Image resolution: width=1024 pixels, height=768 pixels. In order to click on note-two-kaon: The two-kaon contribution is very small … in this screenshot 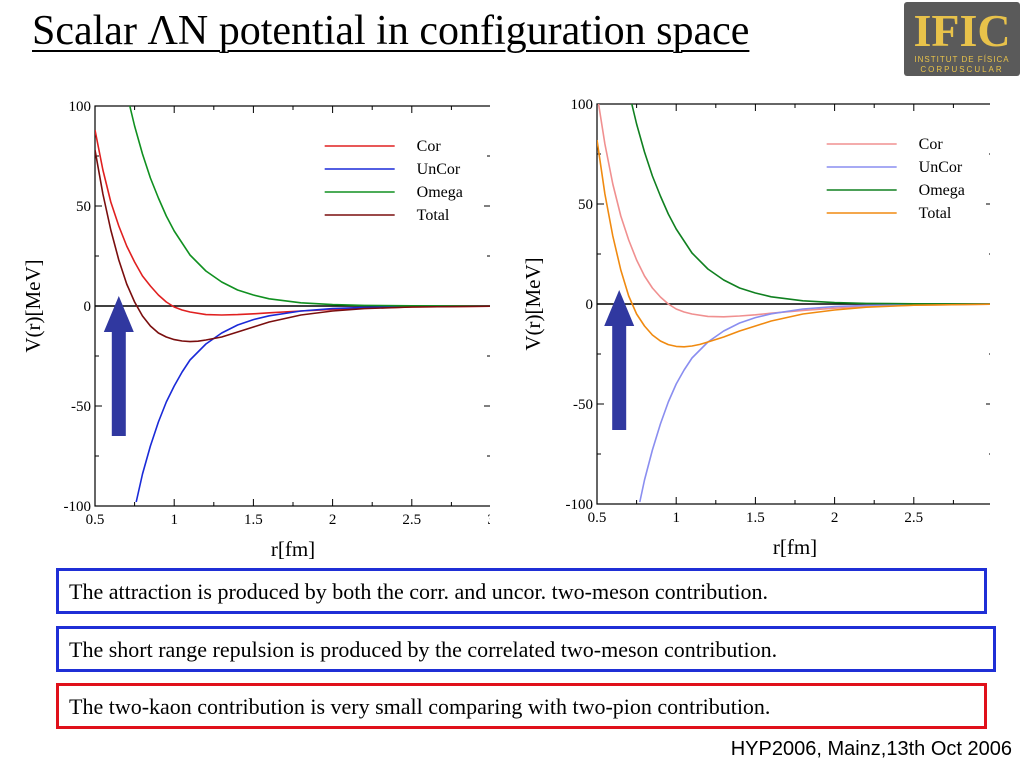, I will do `click(521, 706)`.